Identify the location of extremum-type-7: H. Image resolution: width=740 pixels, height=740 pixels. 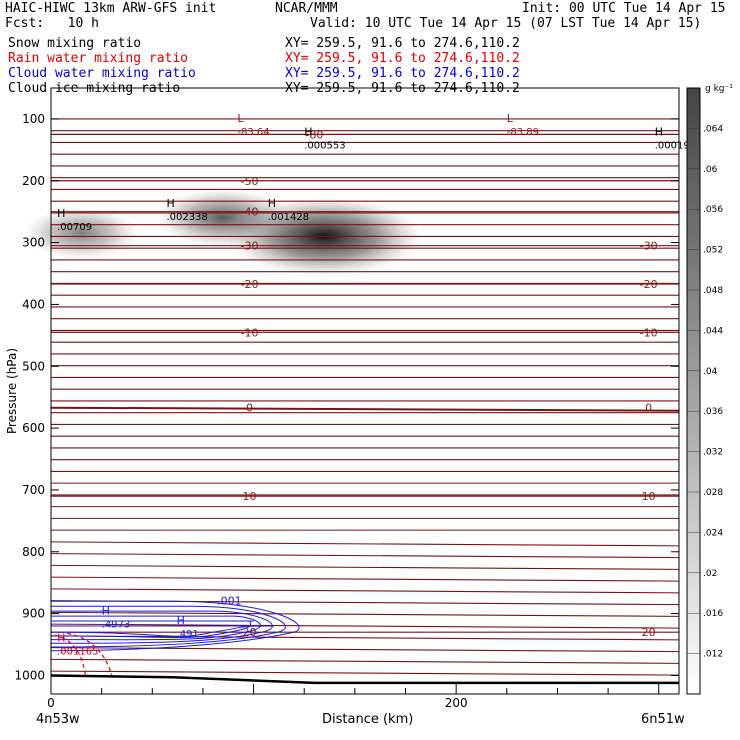
(106, 611).